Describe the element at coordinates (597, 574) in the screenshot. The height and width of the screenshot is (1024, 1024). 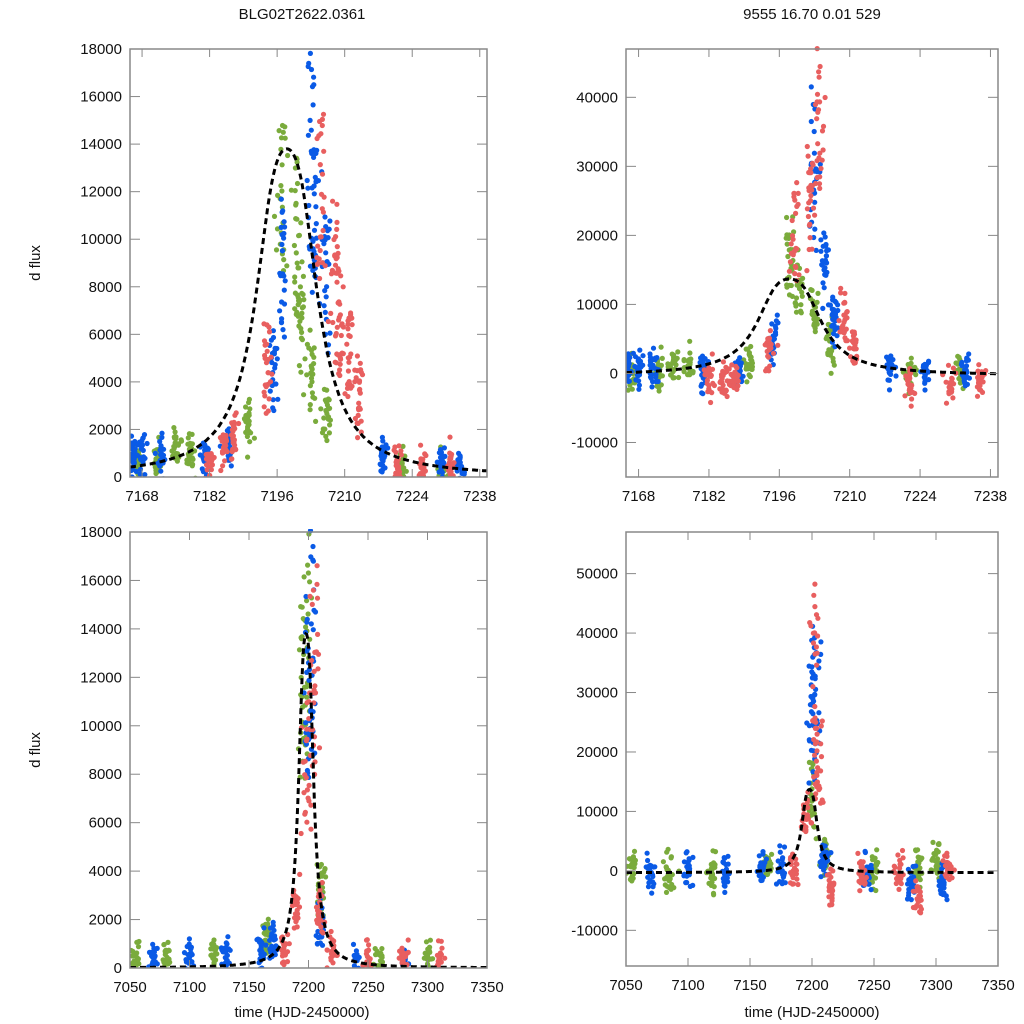
I see `y-tick-label: 50000` at that location.